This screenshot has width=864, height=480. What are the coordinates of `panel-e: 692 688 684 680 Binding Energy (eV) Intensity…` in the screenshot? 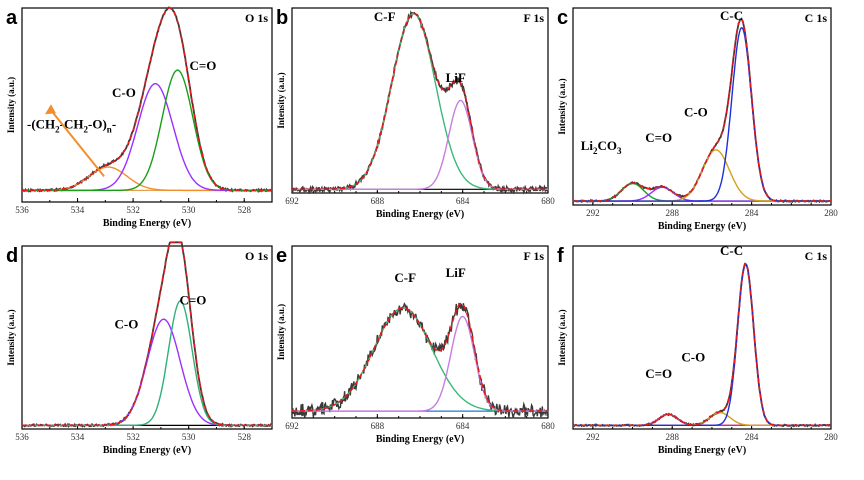 It's located at (415, 345).